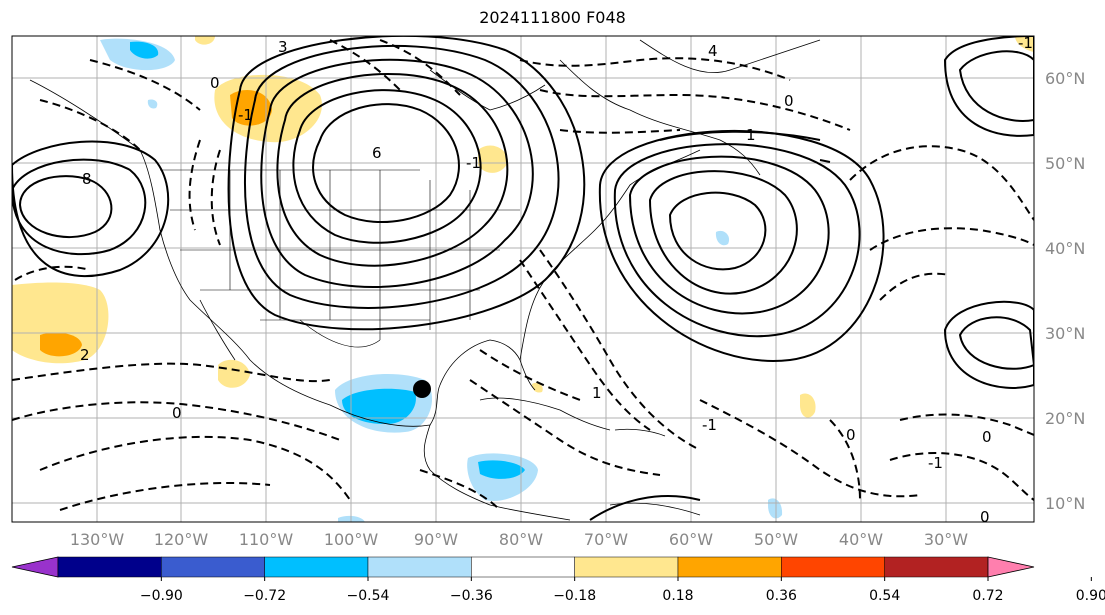 This screenshot has height=615, width=1105. I want to click on colorbar-extend-low, so click(35, 567).